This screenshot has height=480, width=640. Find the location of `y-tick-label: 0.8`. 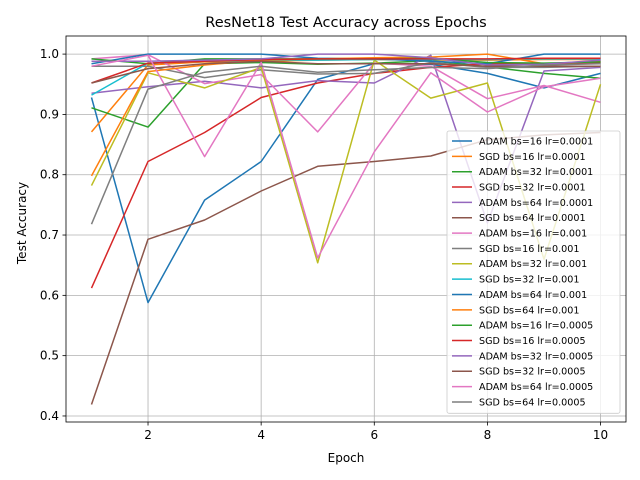

y-tick-label: 0.8 is located at coordinates (49, 175).